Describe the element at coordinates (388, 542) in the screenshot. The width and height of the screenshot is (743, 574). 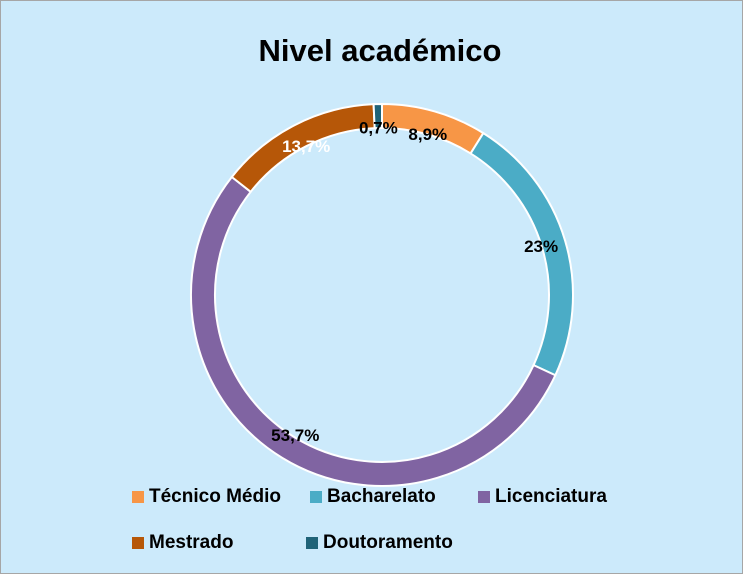
I see `legend-label: Doutoramento` at that location.